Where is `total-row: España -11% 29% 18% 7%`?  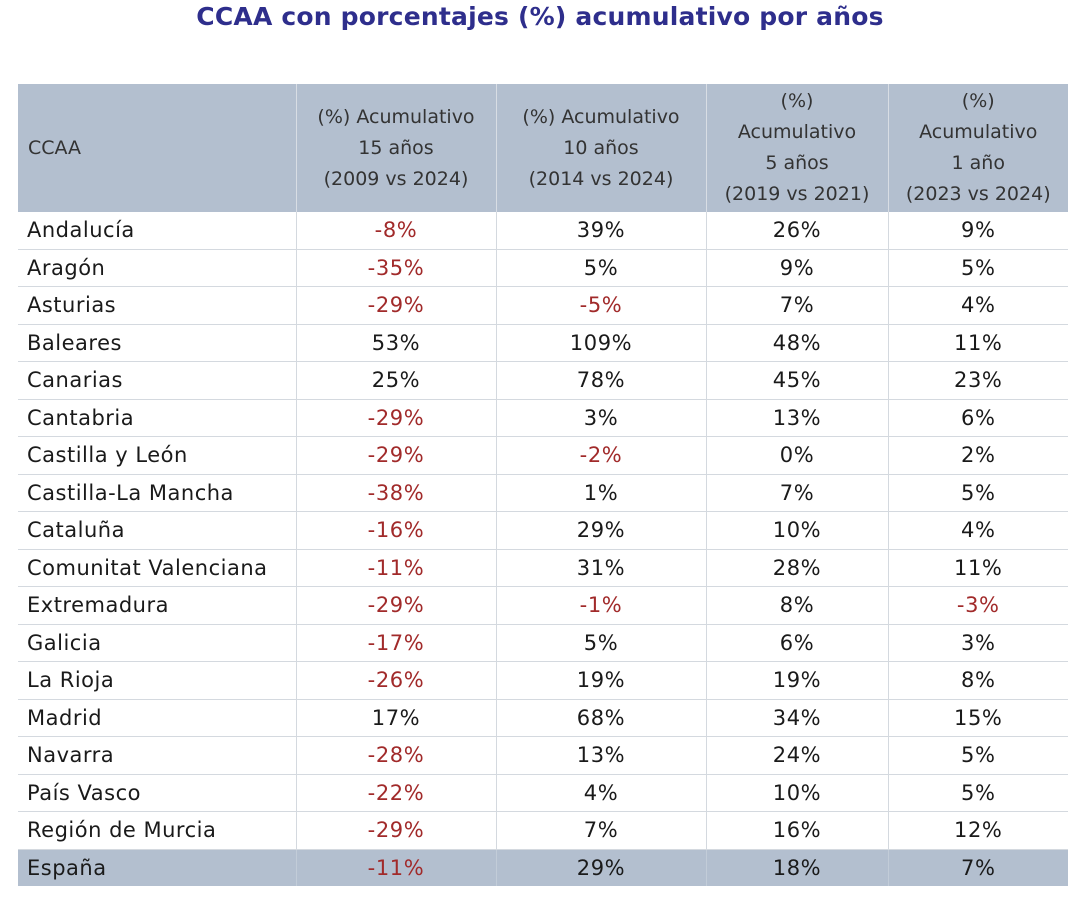 total-row: España -11% 29% 18% 7% is located at coordinates (543, 867).